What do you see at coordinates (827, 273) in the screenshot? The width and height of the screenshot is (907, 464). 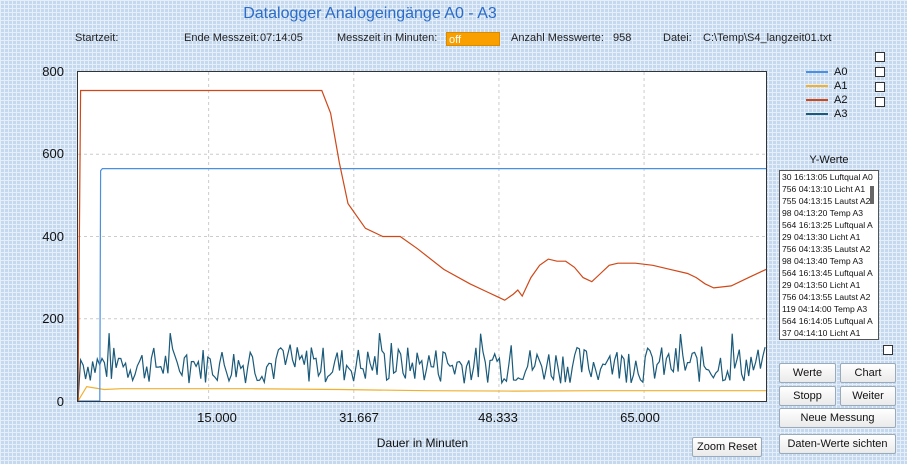 I see `list-item: 564 16:13:45 Luftqual A` at bounding box center [827, 273].